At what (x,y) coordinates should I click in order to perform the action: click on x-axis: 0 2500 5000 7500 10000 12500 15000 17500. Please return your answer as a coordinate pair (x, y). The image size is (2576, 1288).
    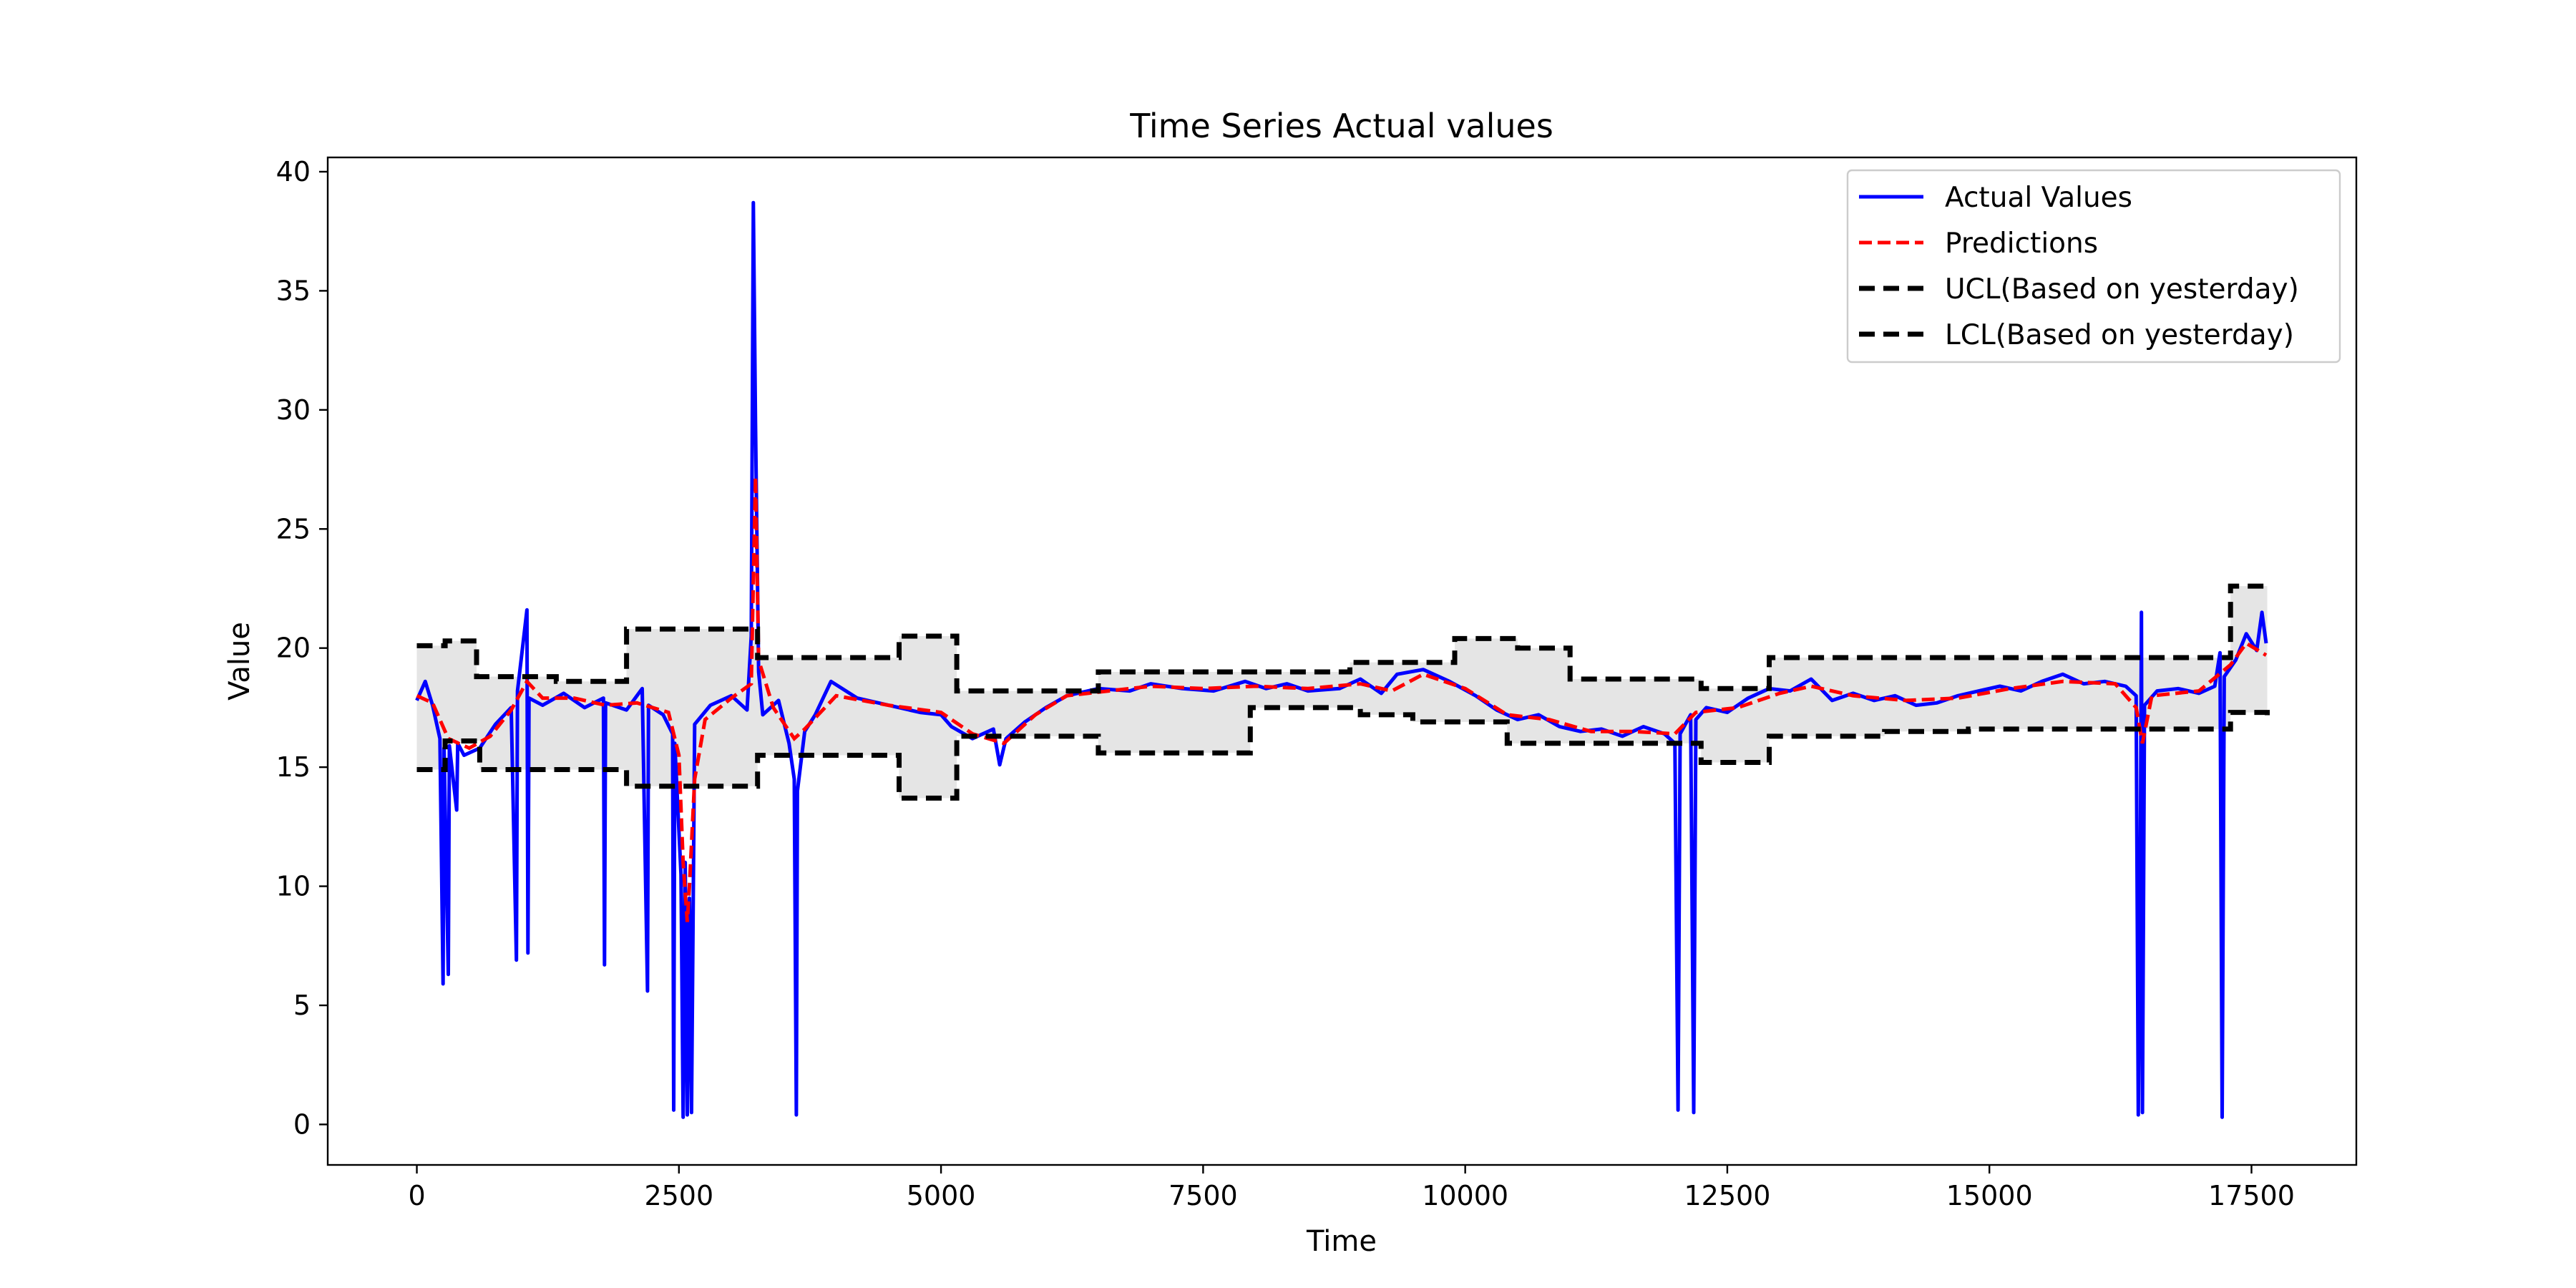
    Looking at the image, I should click on (1351, 1188).